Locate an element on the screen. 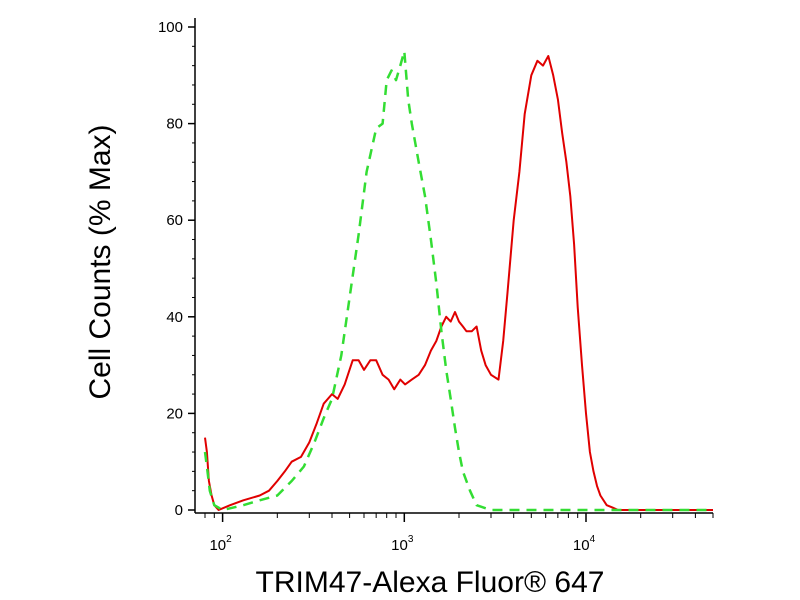  y-tick-label: 60 is located at coordinates (174, 220).